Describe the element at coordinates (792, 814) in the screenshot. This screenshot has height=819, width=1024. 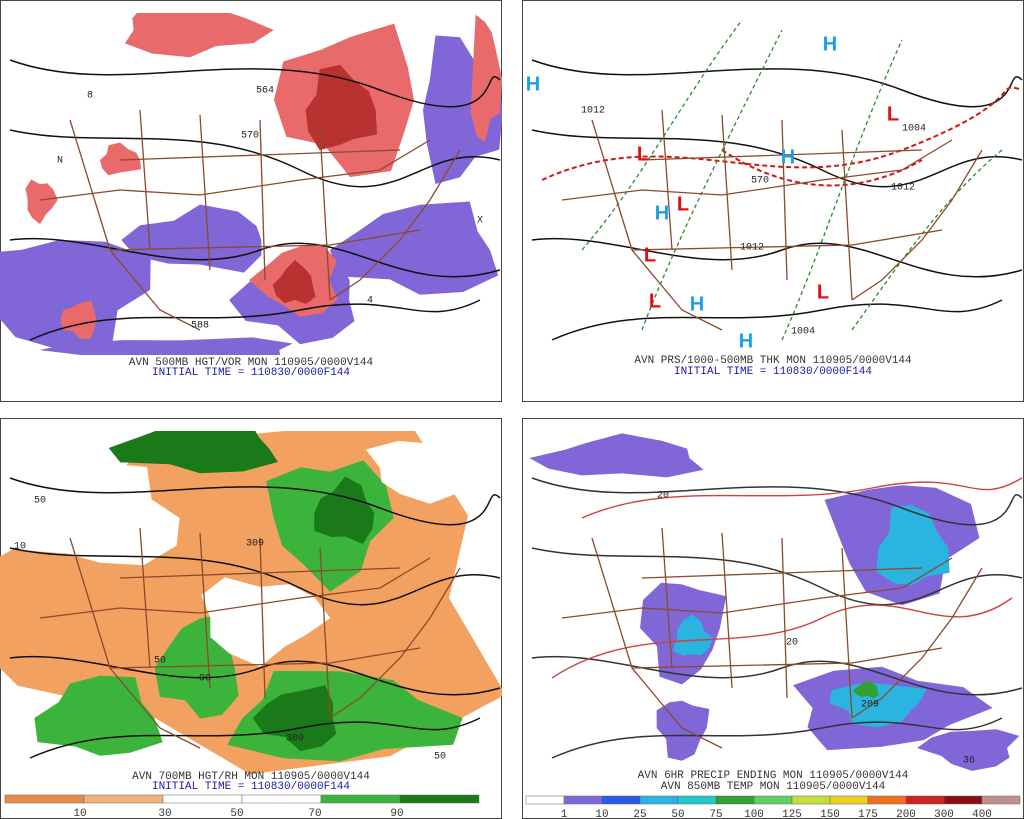
I see `colorbar-label: 125` at that location.